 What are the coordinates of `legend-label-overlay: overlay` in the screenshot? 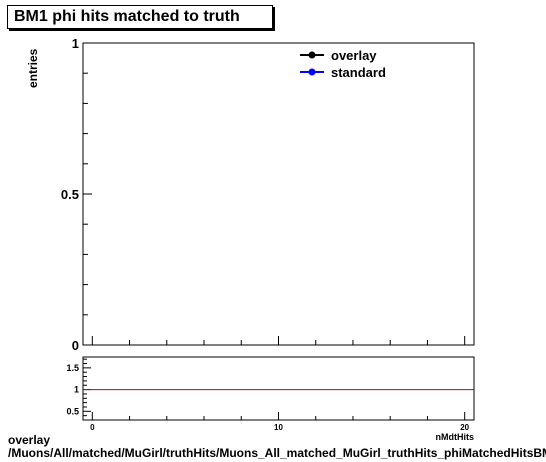 It's located at (354, 55).